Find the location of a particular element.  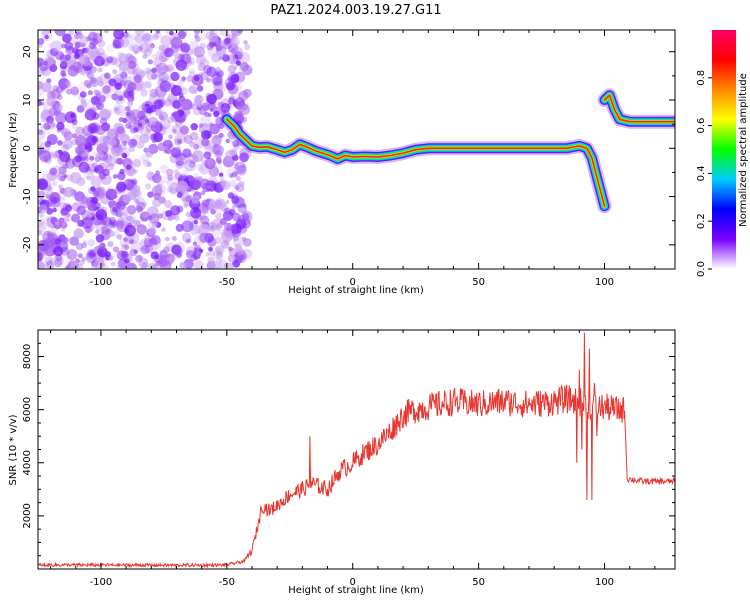

spectrogram-y-axis-title: Frequency (Hz) is located at coordinates (13, 150).